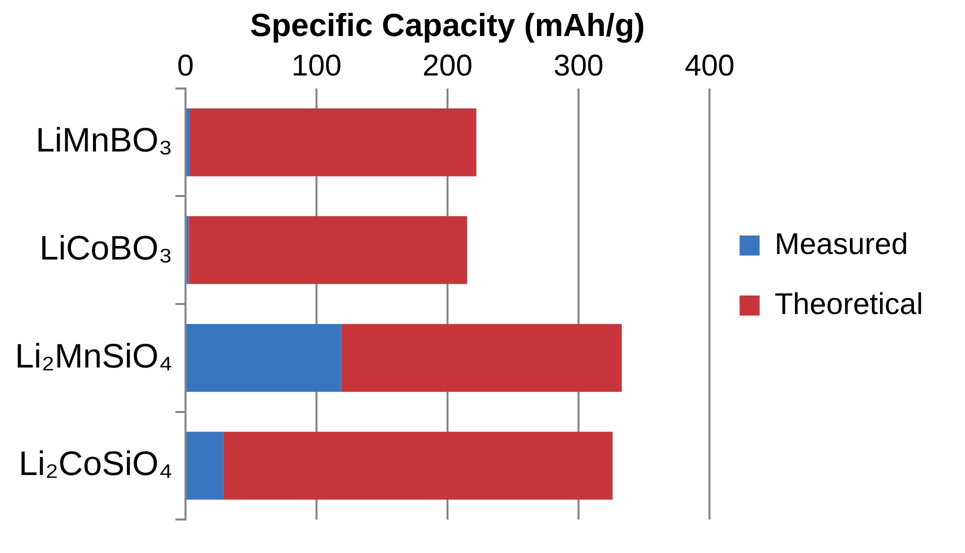 The height and width of the screenshot is (553, 965). Describe the element at coordinates (106, 248) in the screenshot. I see `y-tick-label: LiCoBO₃` at that location.